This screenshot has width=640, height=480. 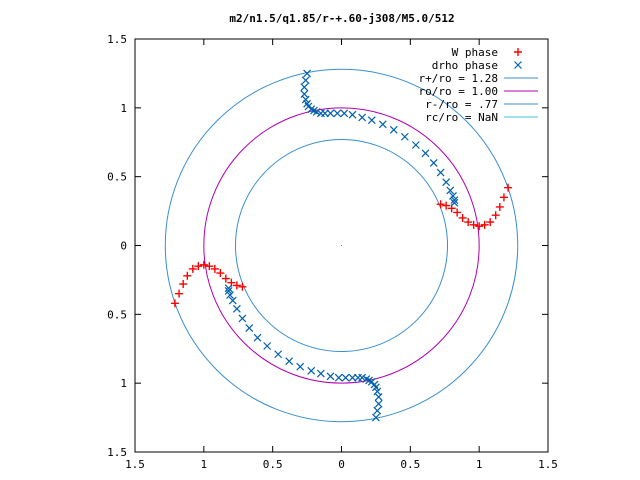 I want to click on chart-title: m2/n1.5/q1.85/r-+.60-j308/M5.0/512, so click(x=341, y=18).